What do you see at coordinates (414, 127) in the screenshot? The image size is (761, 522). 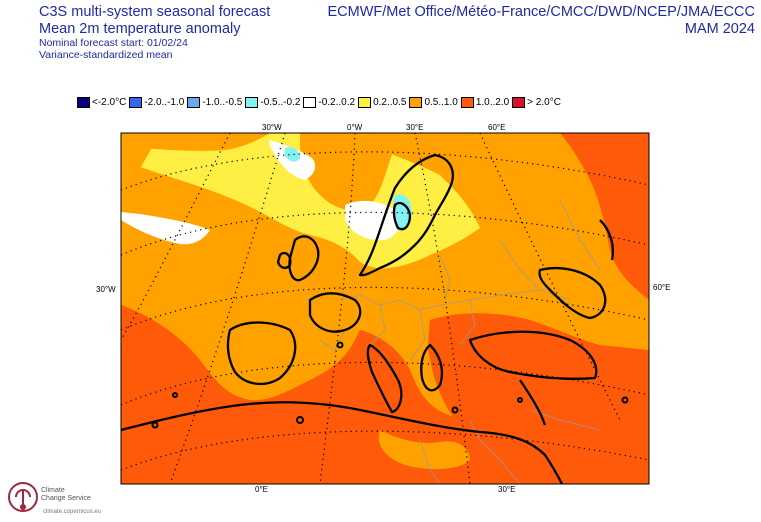 I see `lon-label-top-30e: 30°E` at bounding box center [414, 127].